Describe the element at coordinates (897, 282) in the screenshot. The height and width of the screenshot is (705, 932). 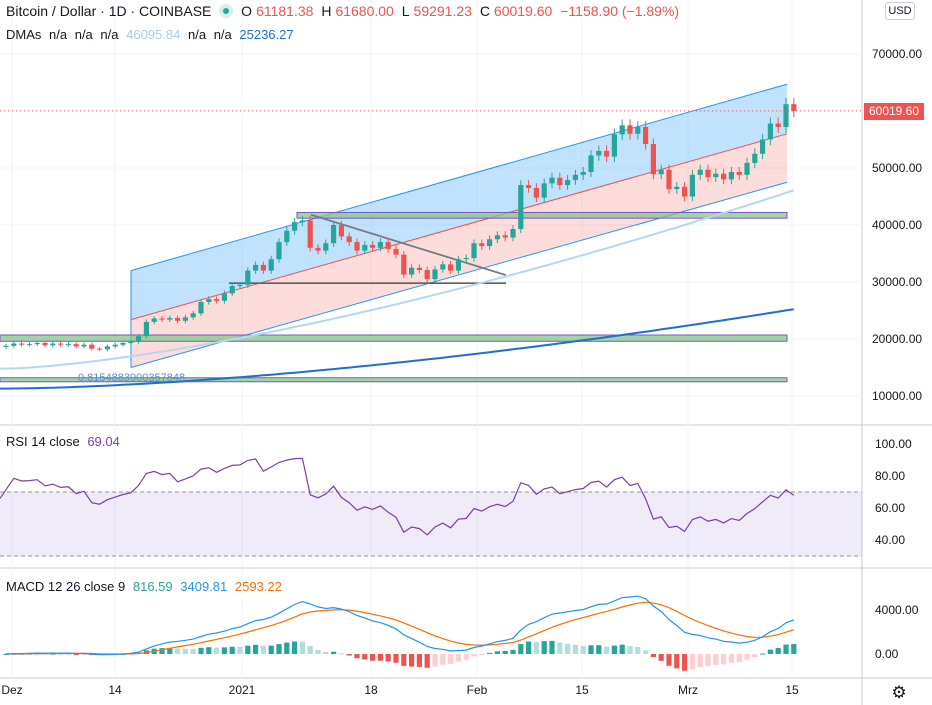
I see `price-tick-label: 30000.00` at that location.